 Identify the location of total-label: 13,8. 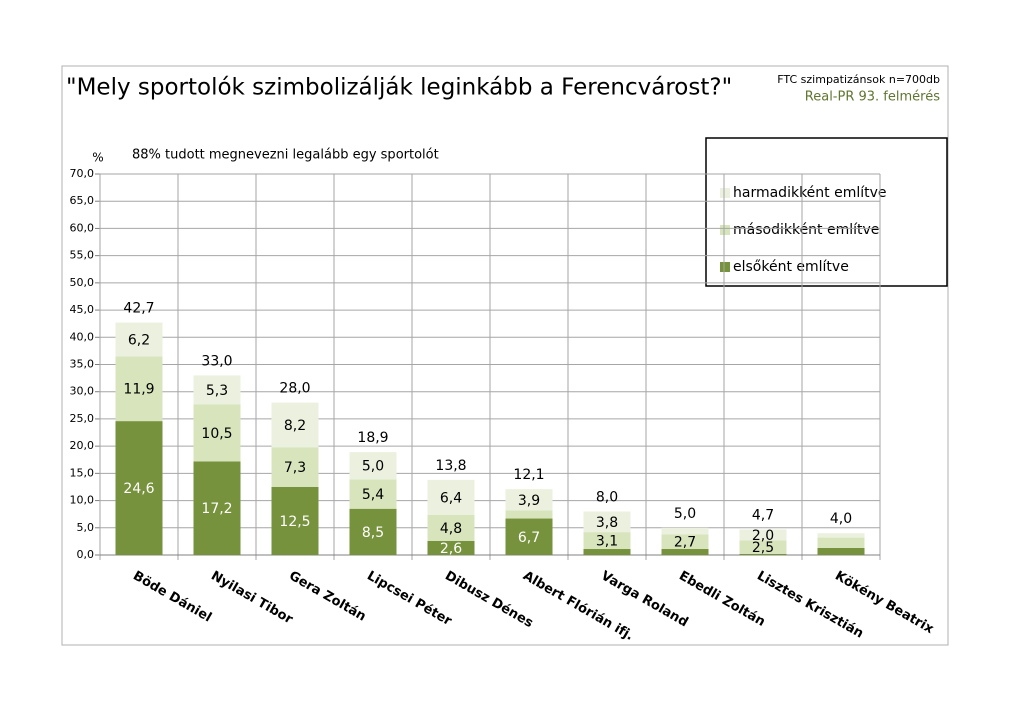
(450, 466).